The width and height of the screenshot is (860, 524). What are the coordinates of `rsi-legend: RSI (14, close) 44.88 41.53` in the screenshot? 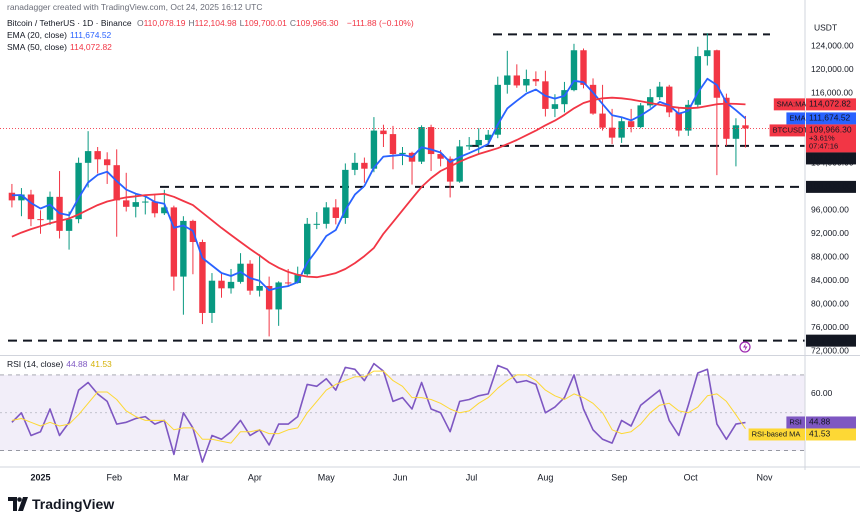 It's located at (61, 364).